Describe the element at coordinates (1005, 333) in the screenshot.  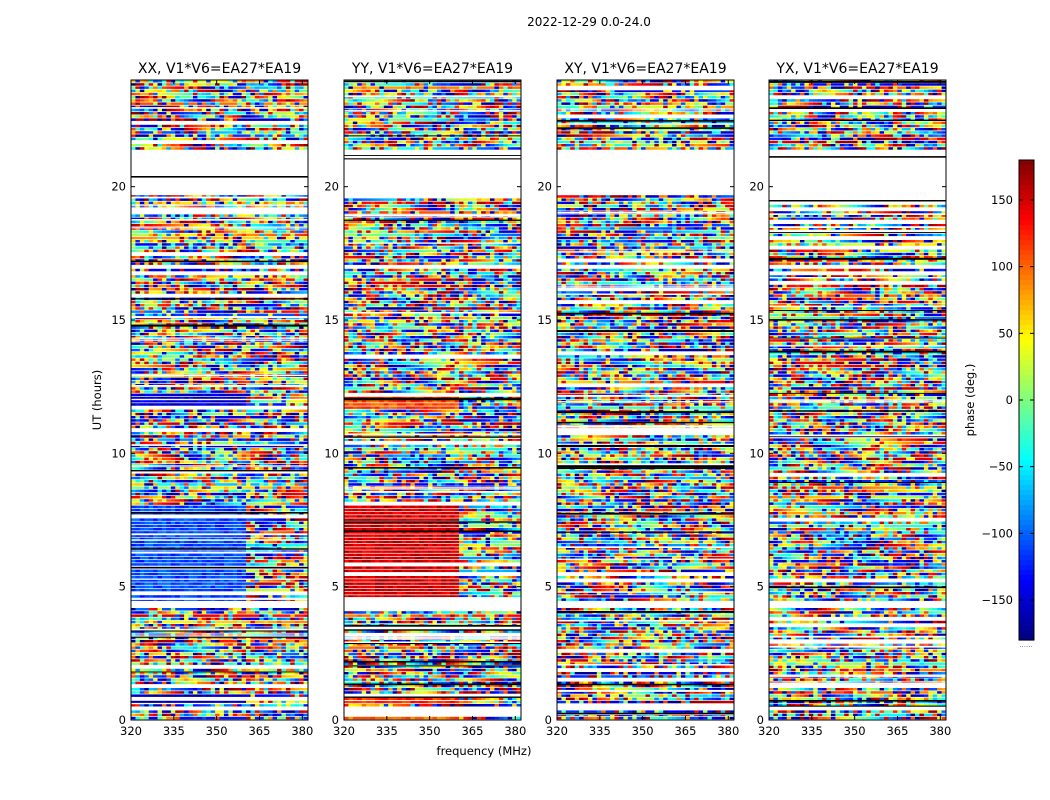
I see `colorbar-tick-label: 50` at that location.